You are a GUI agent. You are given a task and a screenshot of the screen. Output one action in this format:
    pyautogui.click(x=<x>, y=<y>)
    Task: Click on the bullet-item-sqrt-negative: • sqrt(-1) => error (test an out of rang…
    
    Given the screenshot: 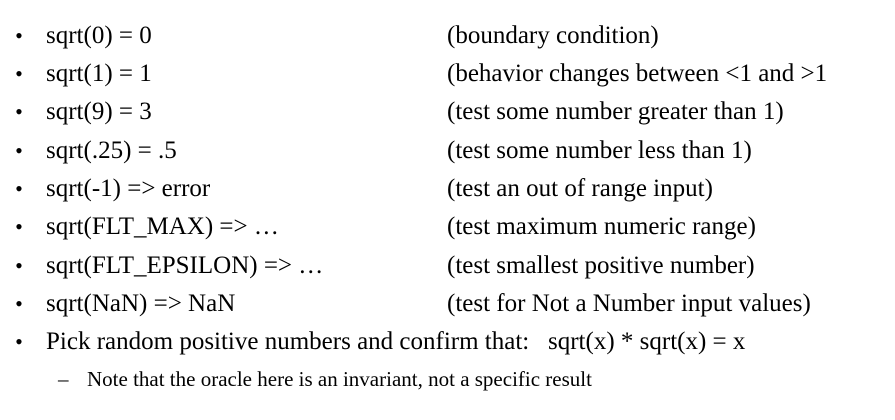 What is the action you would take?
    pyautogui.click(x=447, y=189)
    